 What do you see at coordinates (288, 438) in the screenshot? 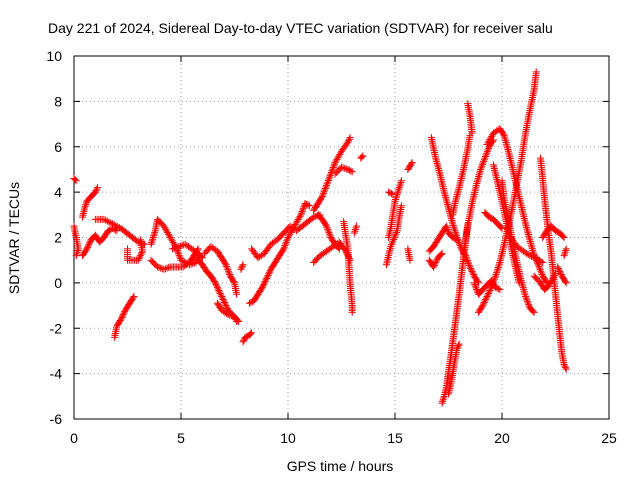
I see `x-tick-label: 10` at bounding box center [288, 438].